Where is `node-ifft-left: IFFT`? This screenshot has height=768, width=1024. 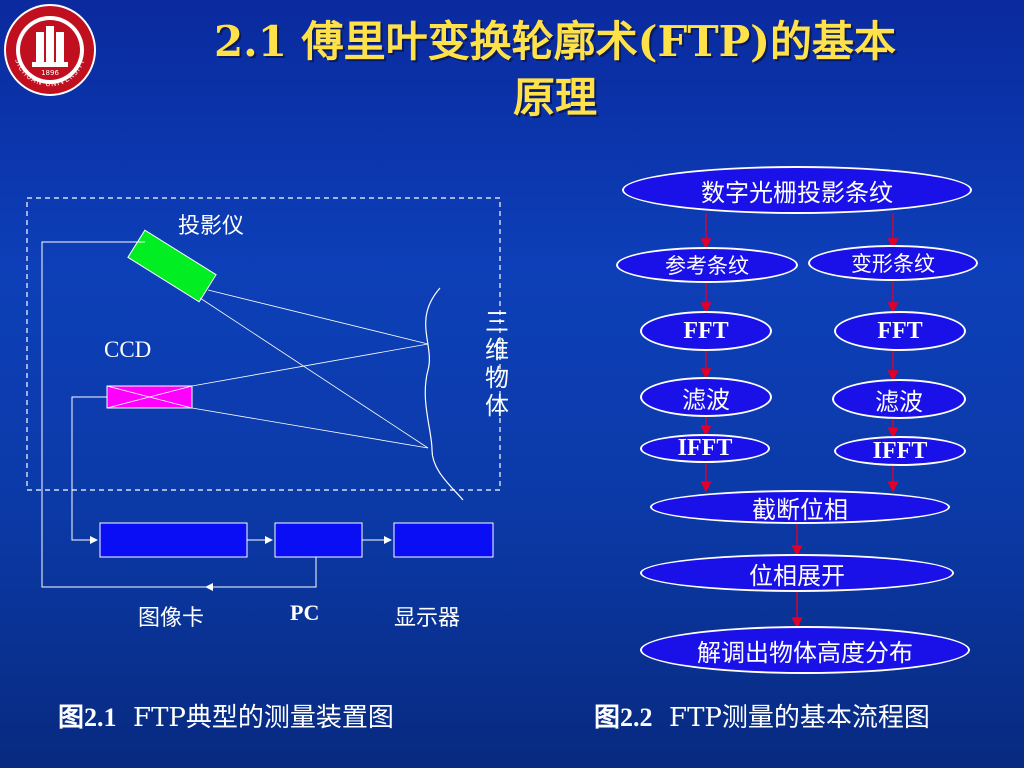 node-ifft-left: IFFT is located at coordinates (705, 448).